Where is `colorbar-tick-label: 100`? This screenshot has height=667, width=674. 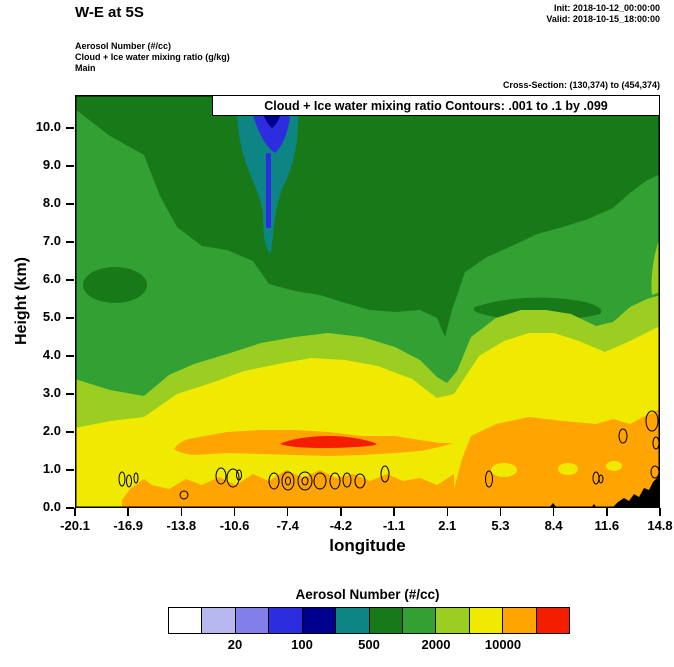 colorbar-tick-label: 100 is located at coordinates (302, 644).